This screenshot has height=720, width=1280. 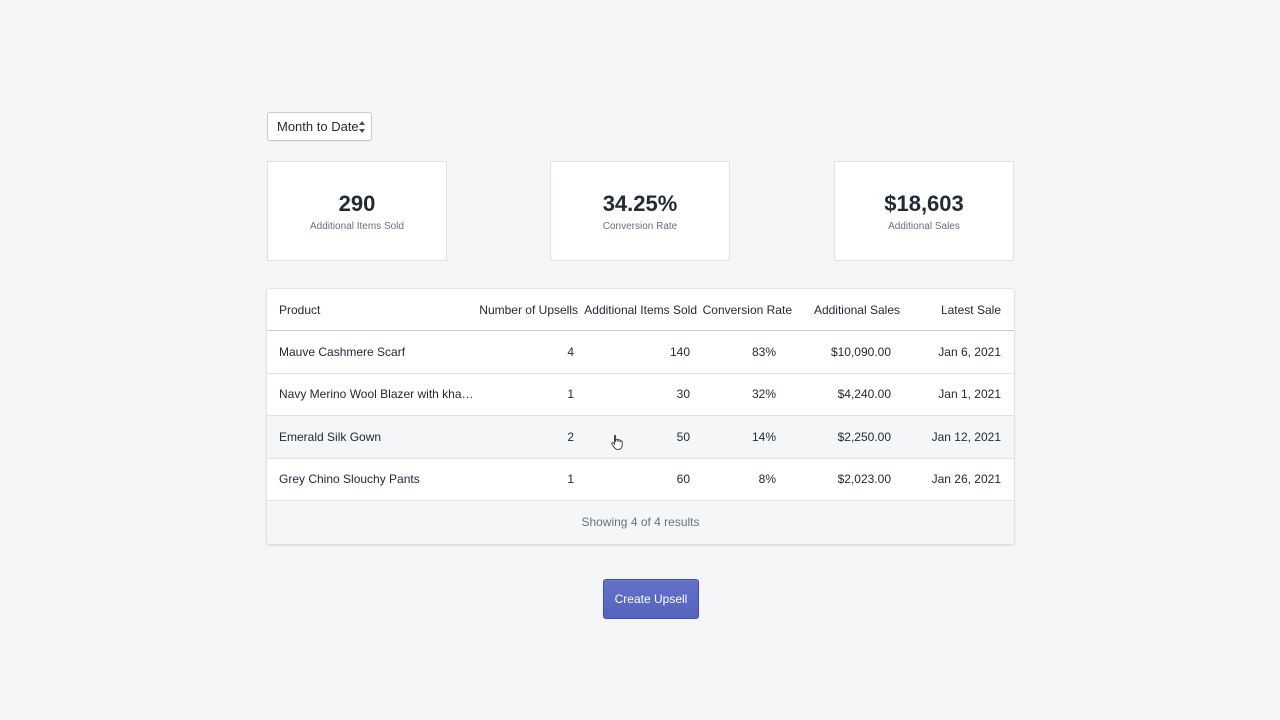 What do you see at coordinates (349, 479) in the screenshot?
I see `cell-product: Grey Chino Slouchy Pants` at bounding box center [349, 479].